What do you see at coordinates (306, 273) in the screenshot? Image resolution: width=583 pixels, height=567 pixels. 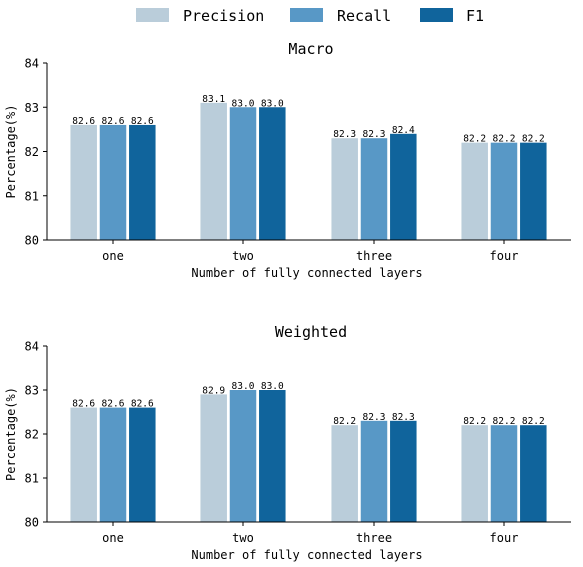 I see `panel1-x-axis-label: Number of fully connected layers` at bounding box center [306, 273].